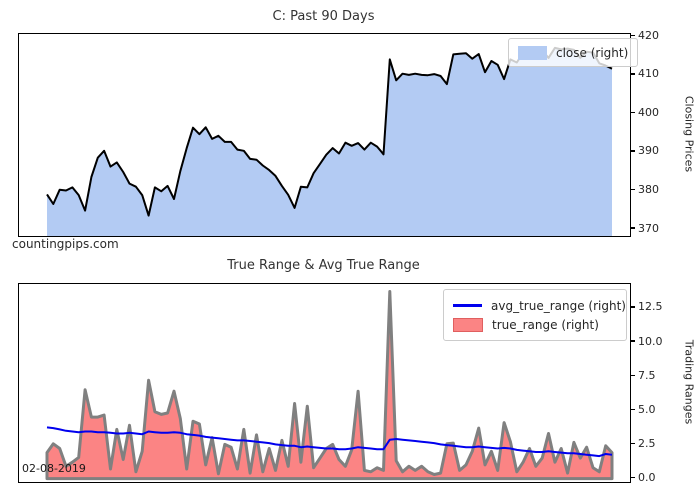 This screenshot has width=700, height=500. I want to click on y-tick-label: 5.0, so click(647, 409).